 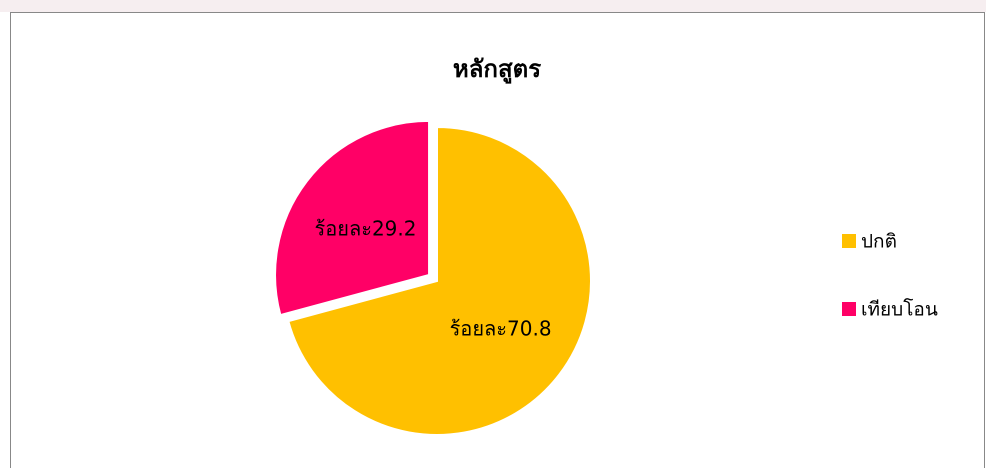 I want to click on legend-label: เทียบโอน, so click(x=899, y=309).